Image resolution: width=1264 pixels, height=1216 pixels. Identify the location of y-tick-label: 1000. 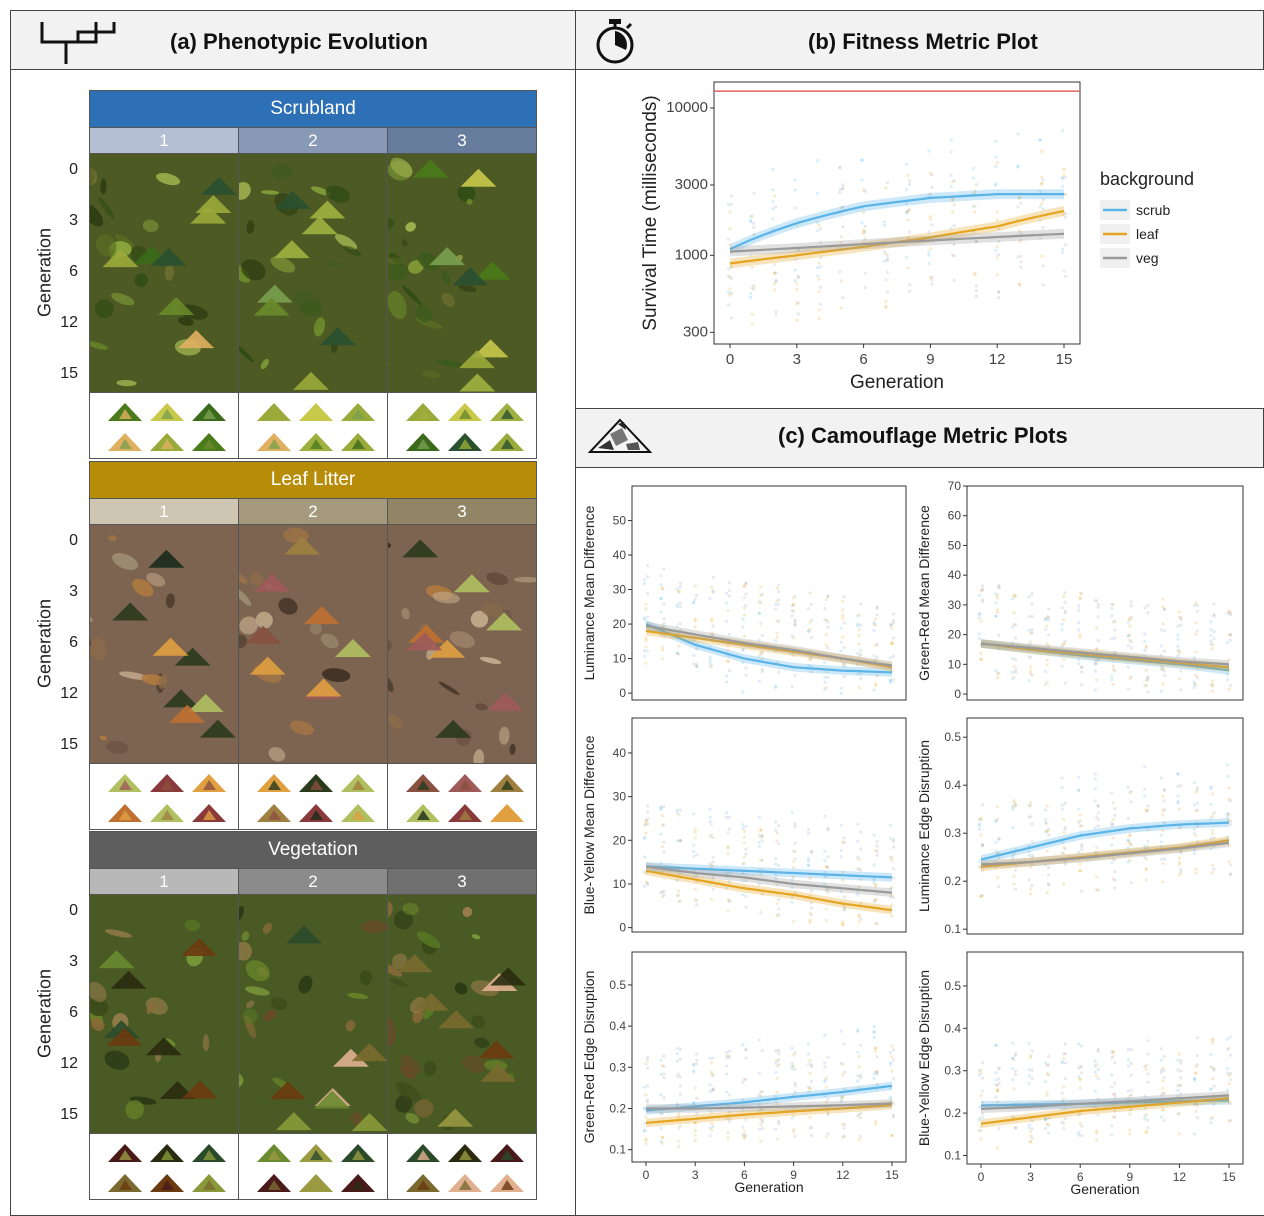
(691, 254).